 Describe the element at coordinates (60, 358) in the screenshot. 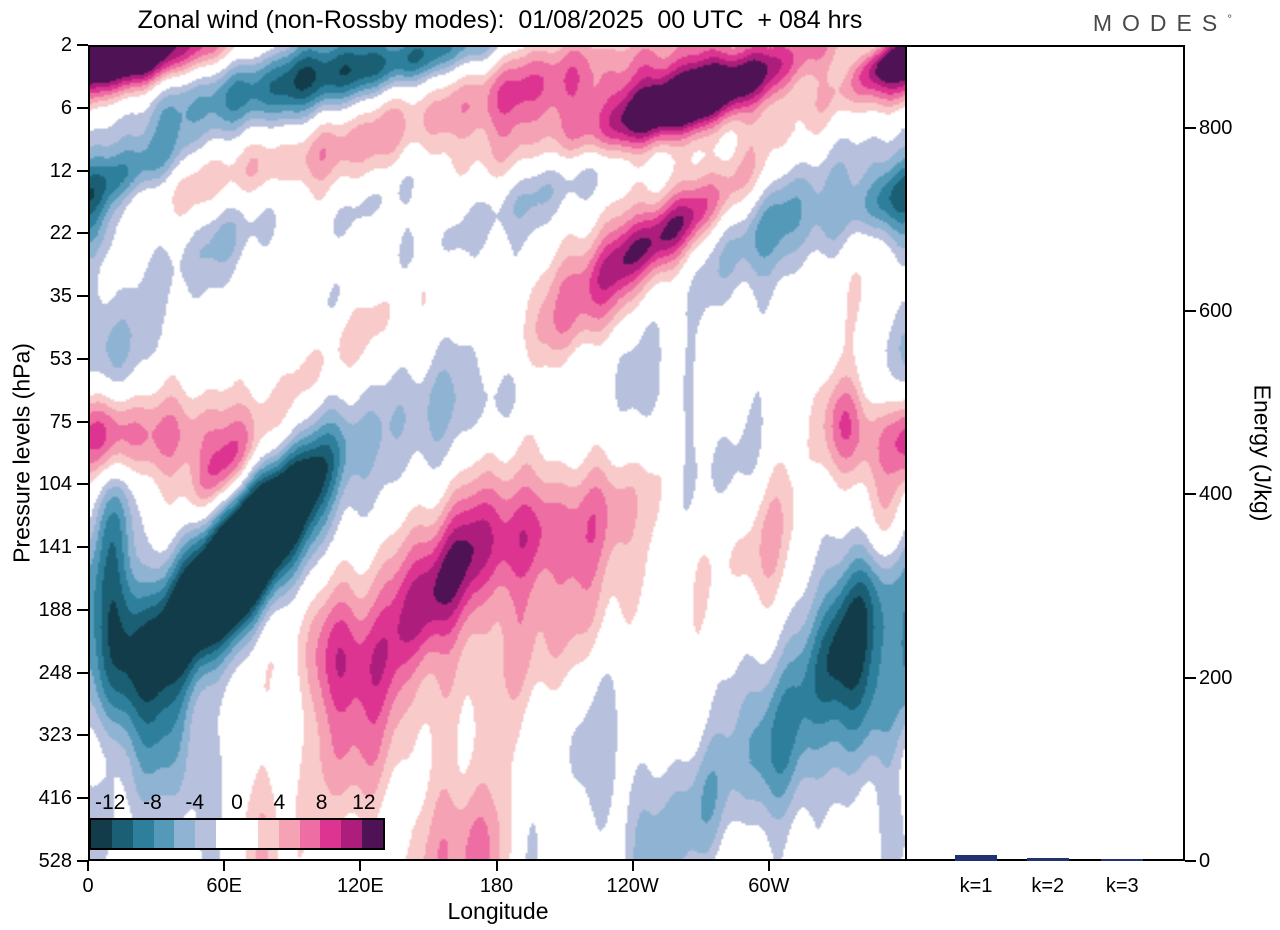

I see `pressure-tick-label: 53` at that location.